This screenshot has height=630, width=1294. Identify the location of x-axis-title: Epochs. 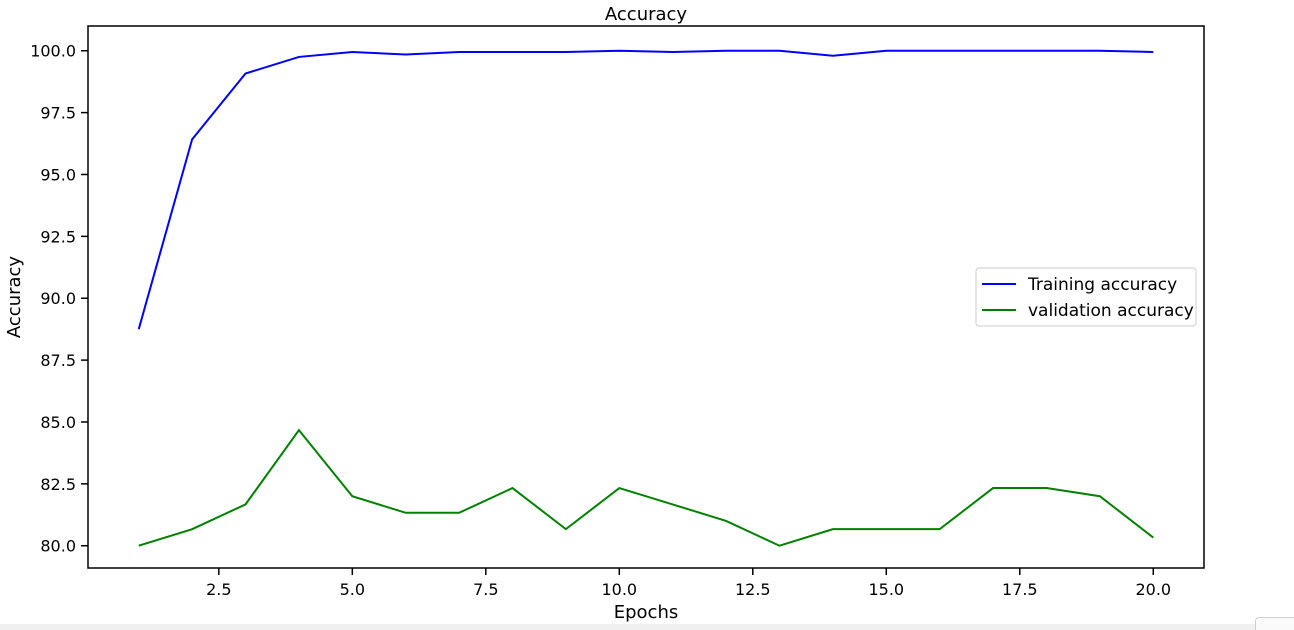
(646, 612).